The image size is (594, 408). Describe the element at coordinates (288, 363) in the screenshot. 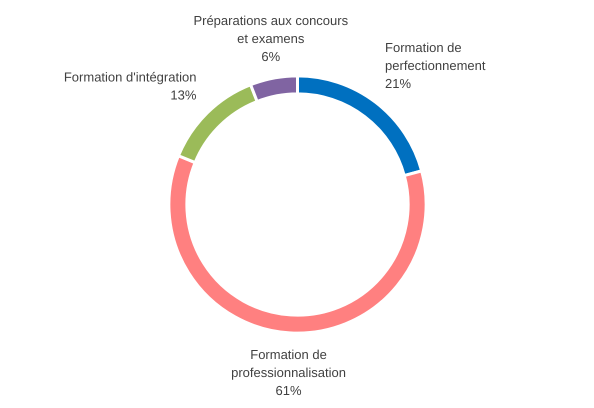

I see `slice-label: Formation de professionnalisation` at that location.